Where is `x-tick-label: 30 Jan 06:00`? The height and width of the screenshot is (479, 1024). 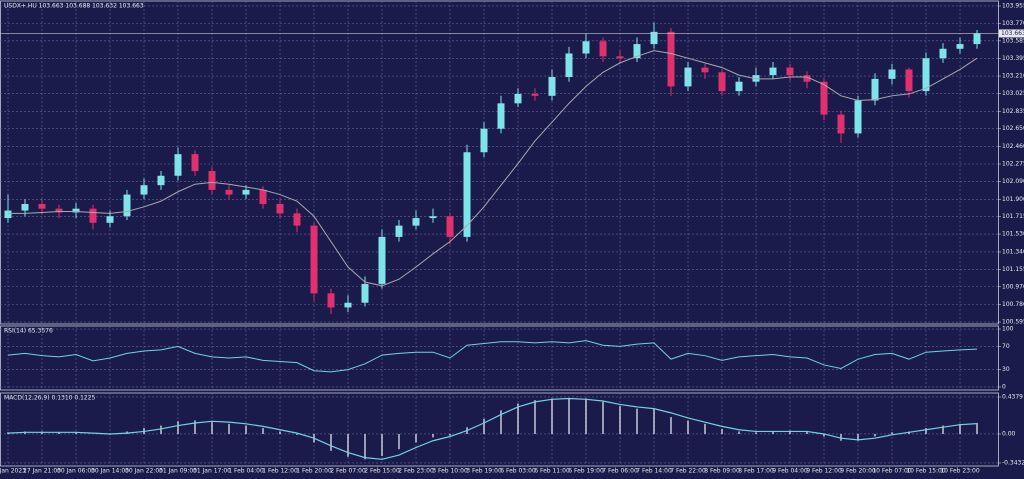
x-tick-label: 30 Jan 06:00 is located at coordinates (76, 471).